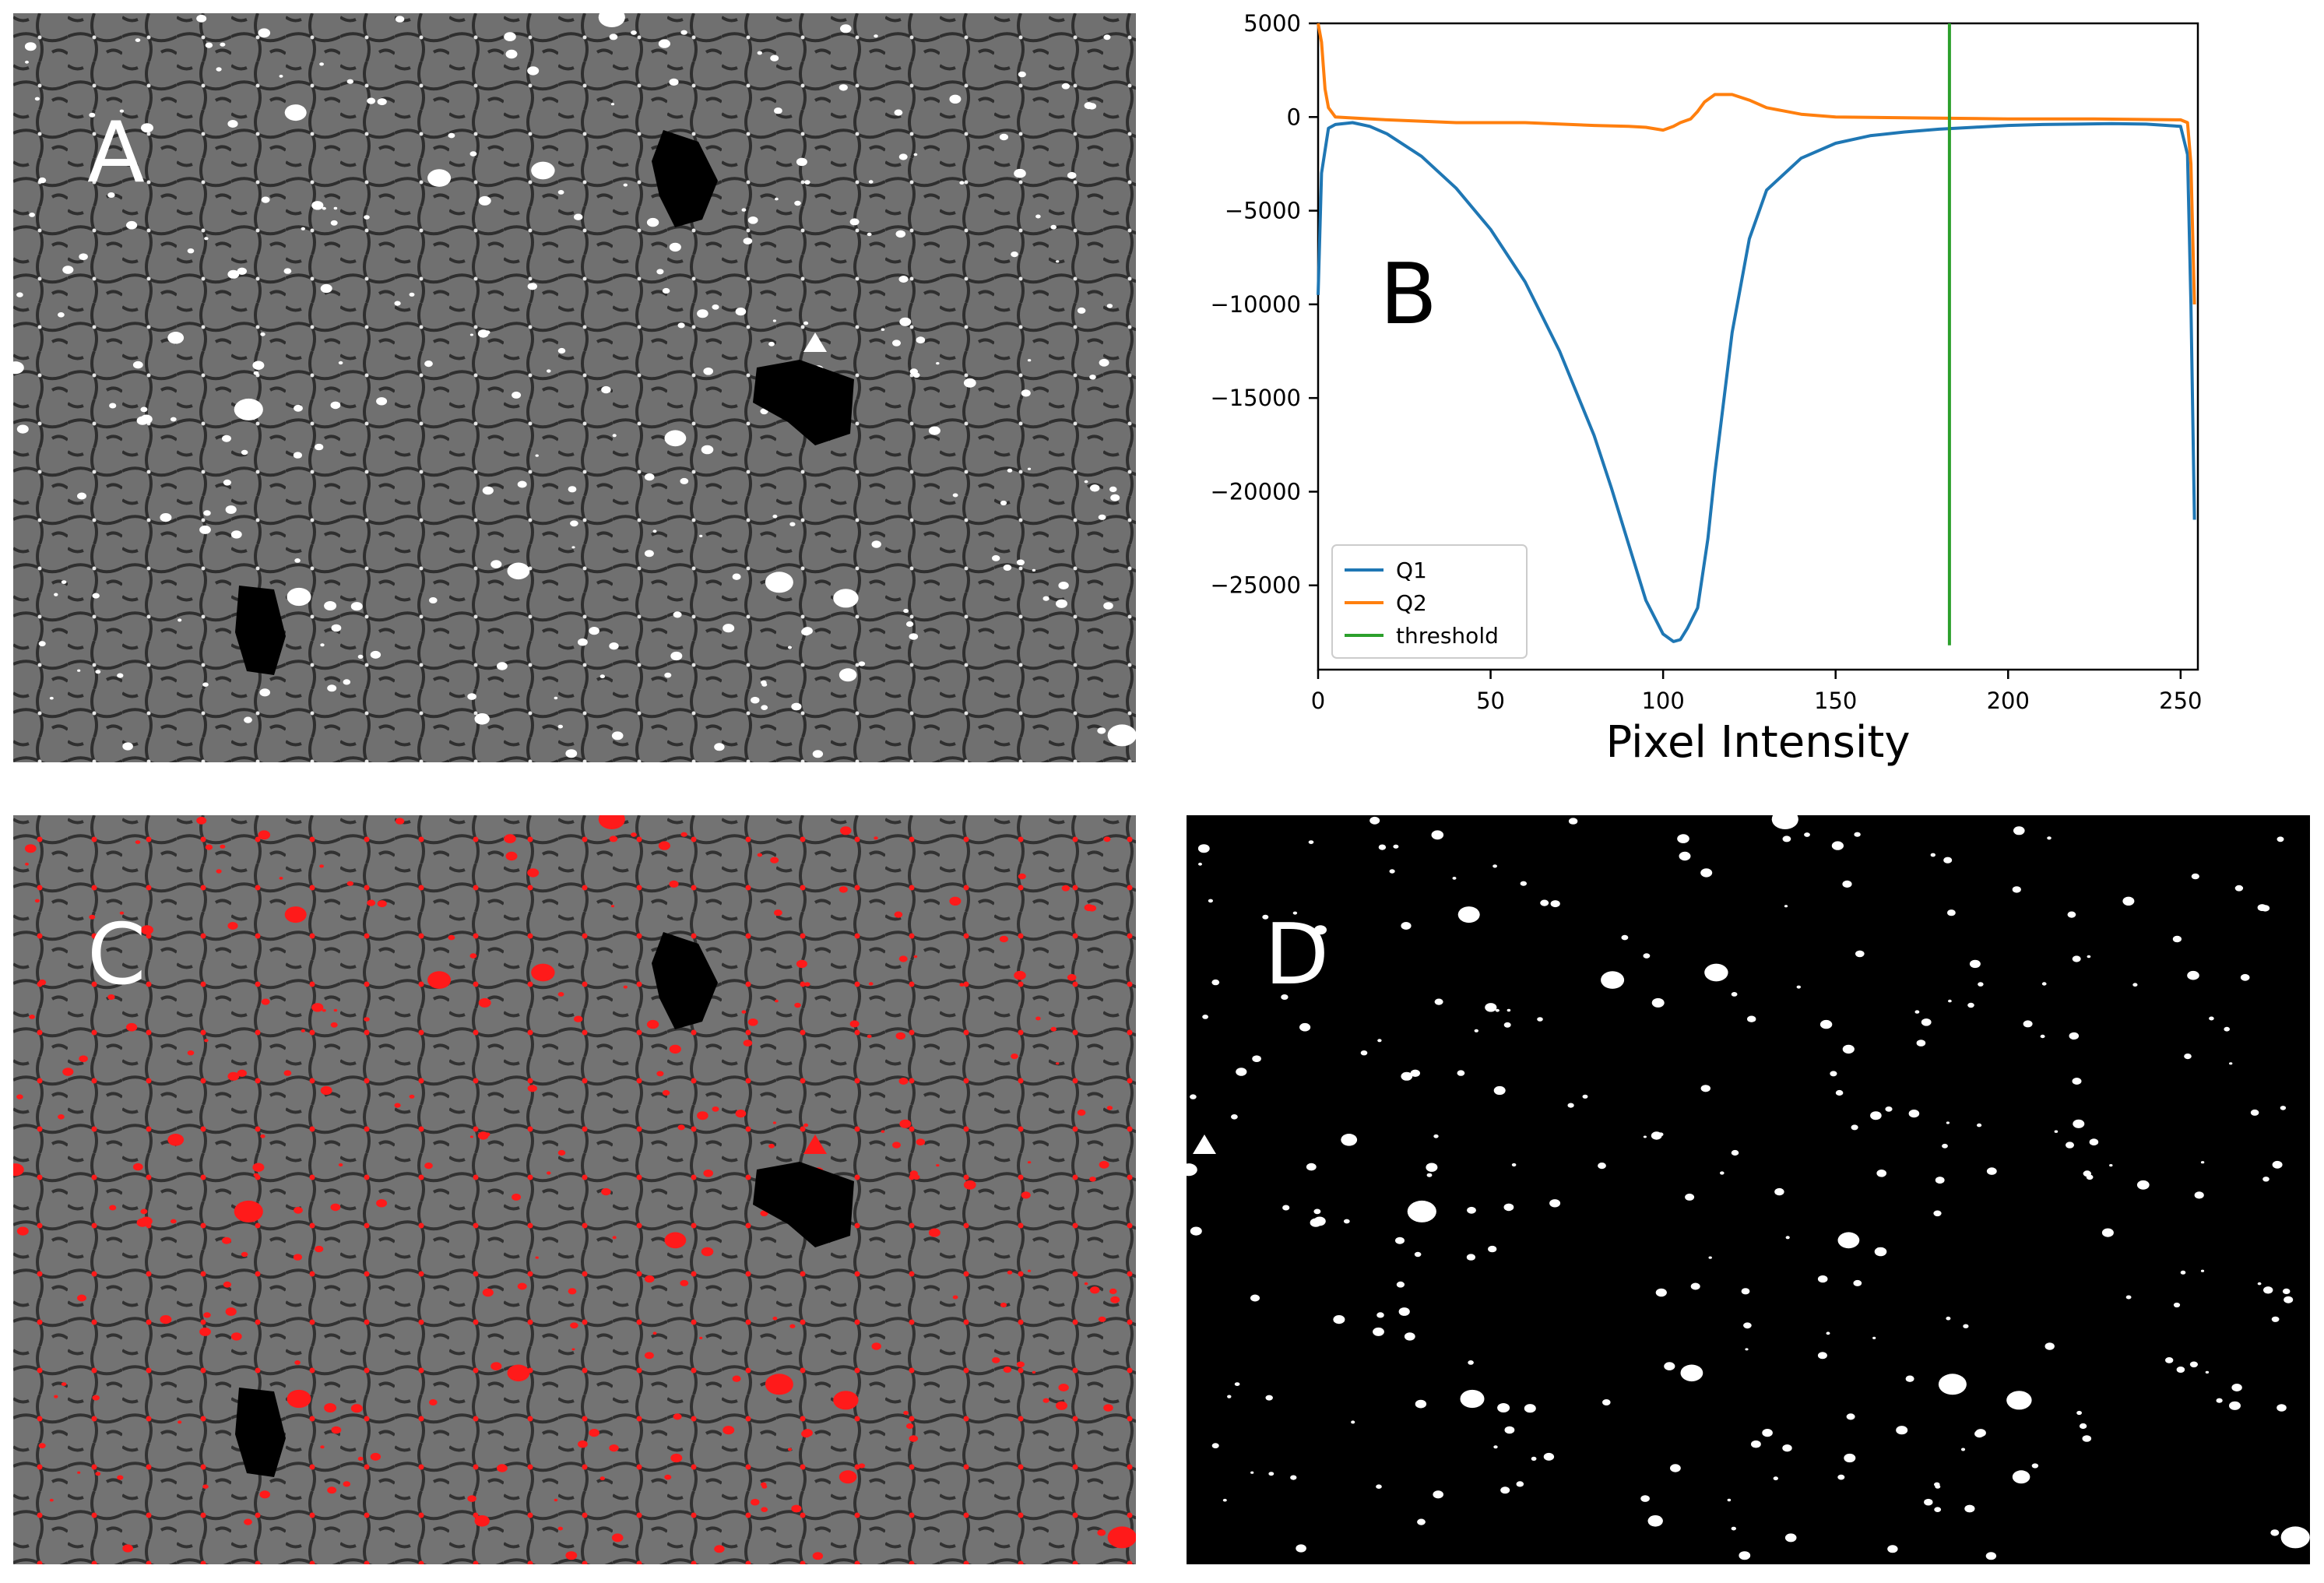 The height and width of the screenshot is (1583, 2324). Describe the element at coordinates (1411, 603) in the screenshot. I see `legend-label-q2: Q2` at that location.